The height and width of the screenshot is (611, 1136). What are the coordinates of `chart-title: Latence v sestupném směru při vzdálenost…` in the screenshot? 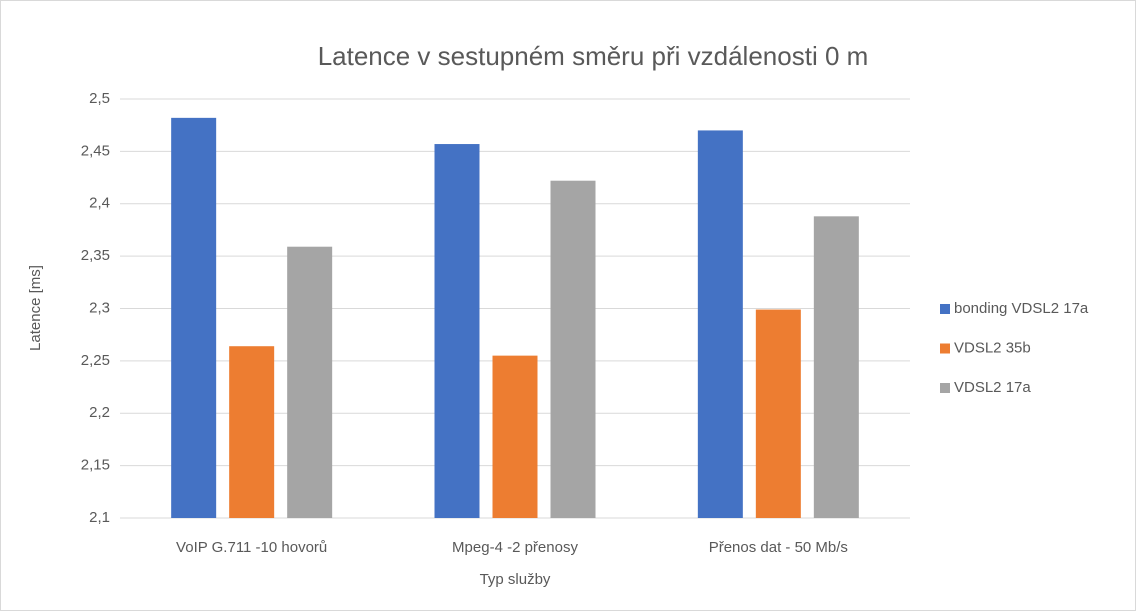 It's located at (593, 56).